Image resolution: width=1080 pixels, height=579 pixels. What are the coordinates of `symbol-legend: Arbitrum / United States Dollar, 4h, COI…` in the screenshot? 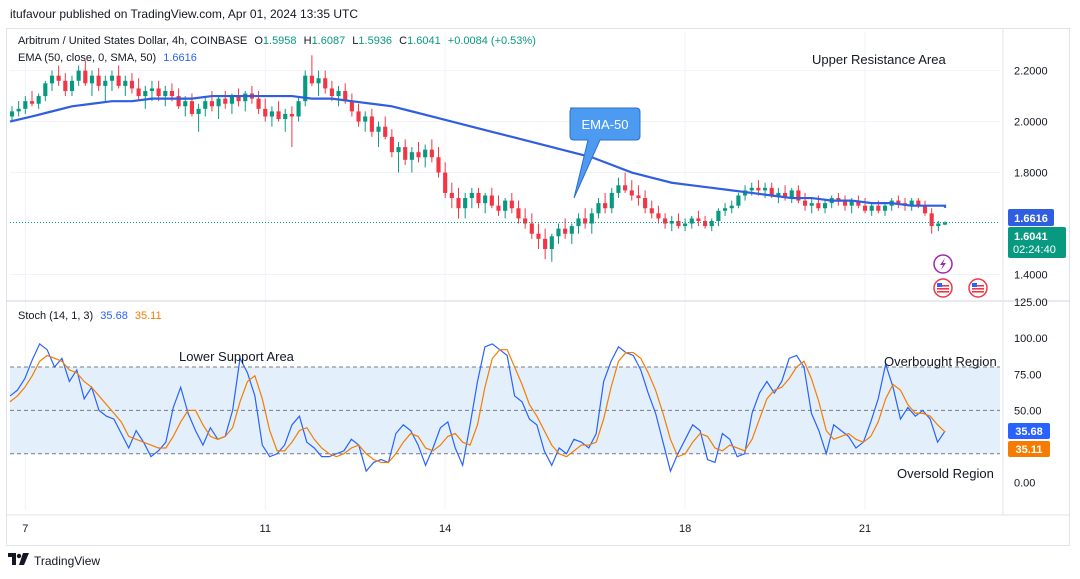 It's located at (277, 41).